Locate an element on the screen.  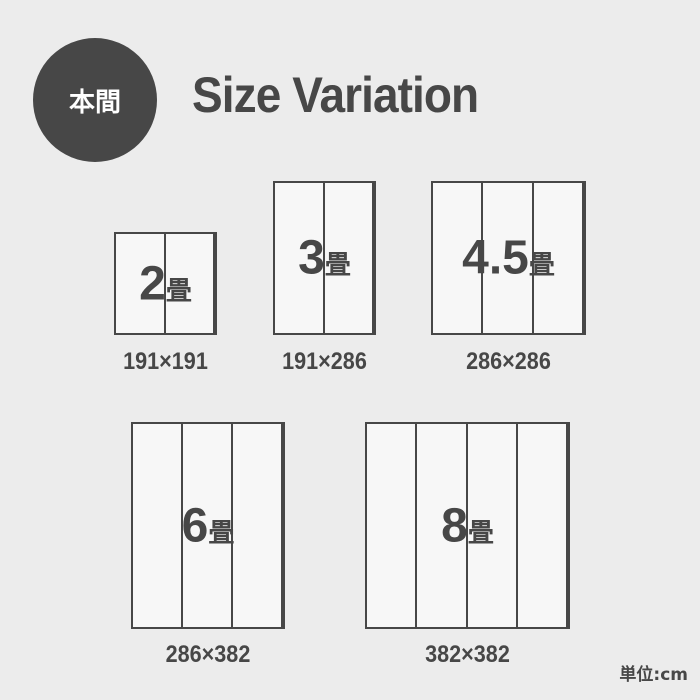
mat-size-name: 4.5畳 is located at coordinates (508, 258).